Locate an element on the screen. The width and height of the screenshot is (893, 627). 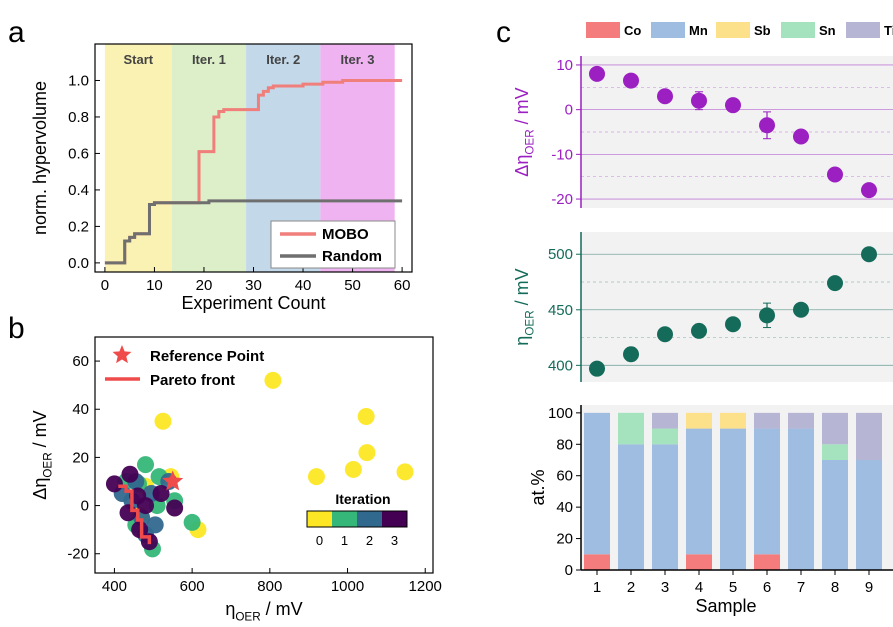
x-axis-label: Experiment Count is located at coordinates (253, 303).